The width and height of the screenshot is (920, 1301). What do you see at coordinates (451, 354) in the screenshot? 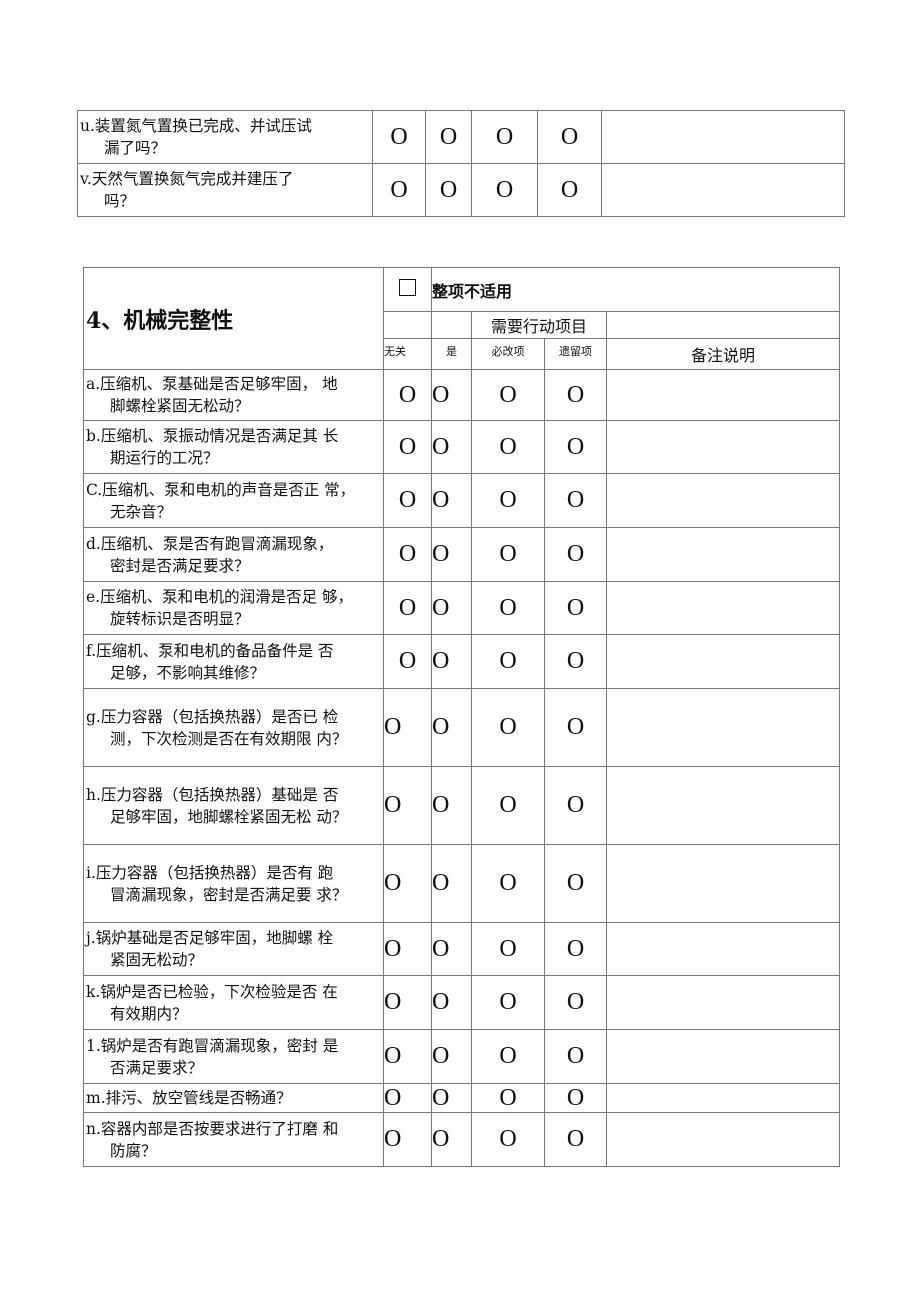
I see `col-yes: 是` at bounding box center [451, 354].